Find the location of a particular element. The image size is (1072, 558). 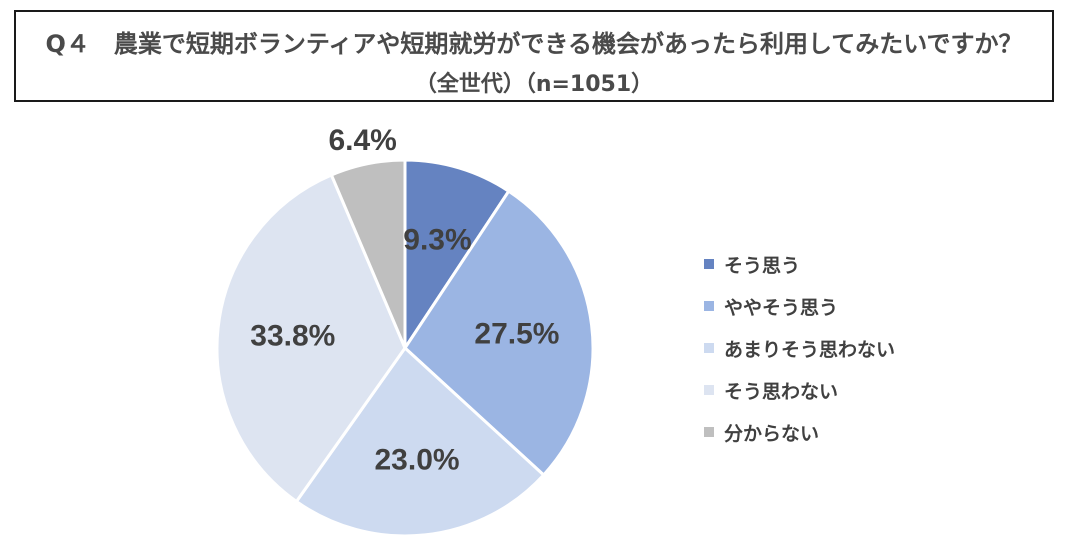

legend-item: そう思わない is located at coordinates (799, 390).